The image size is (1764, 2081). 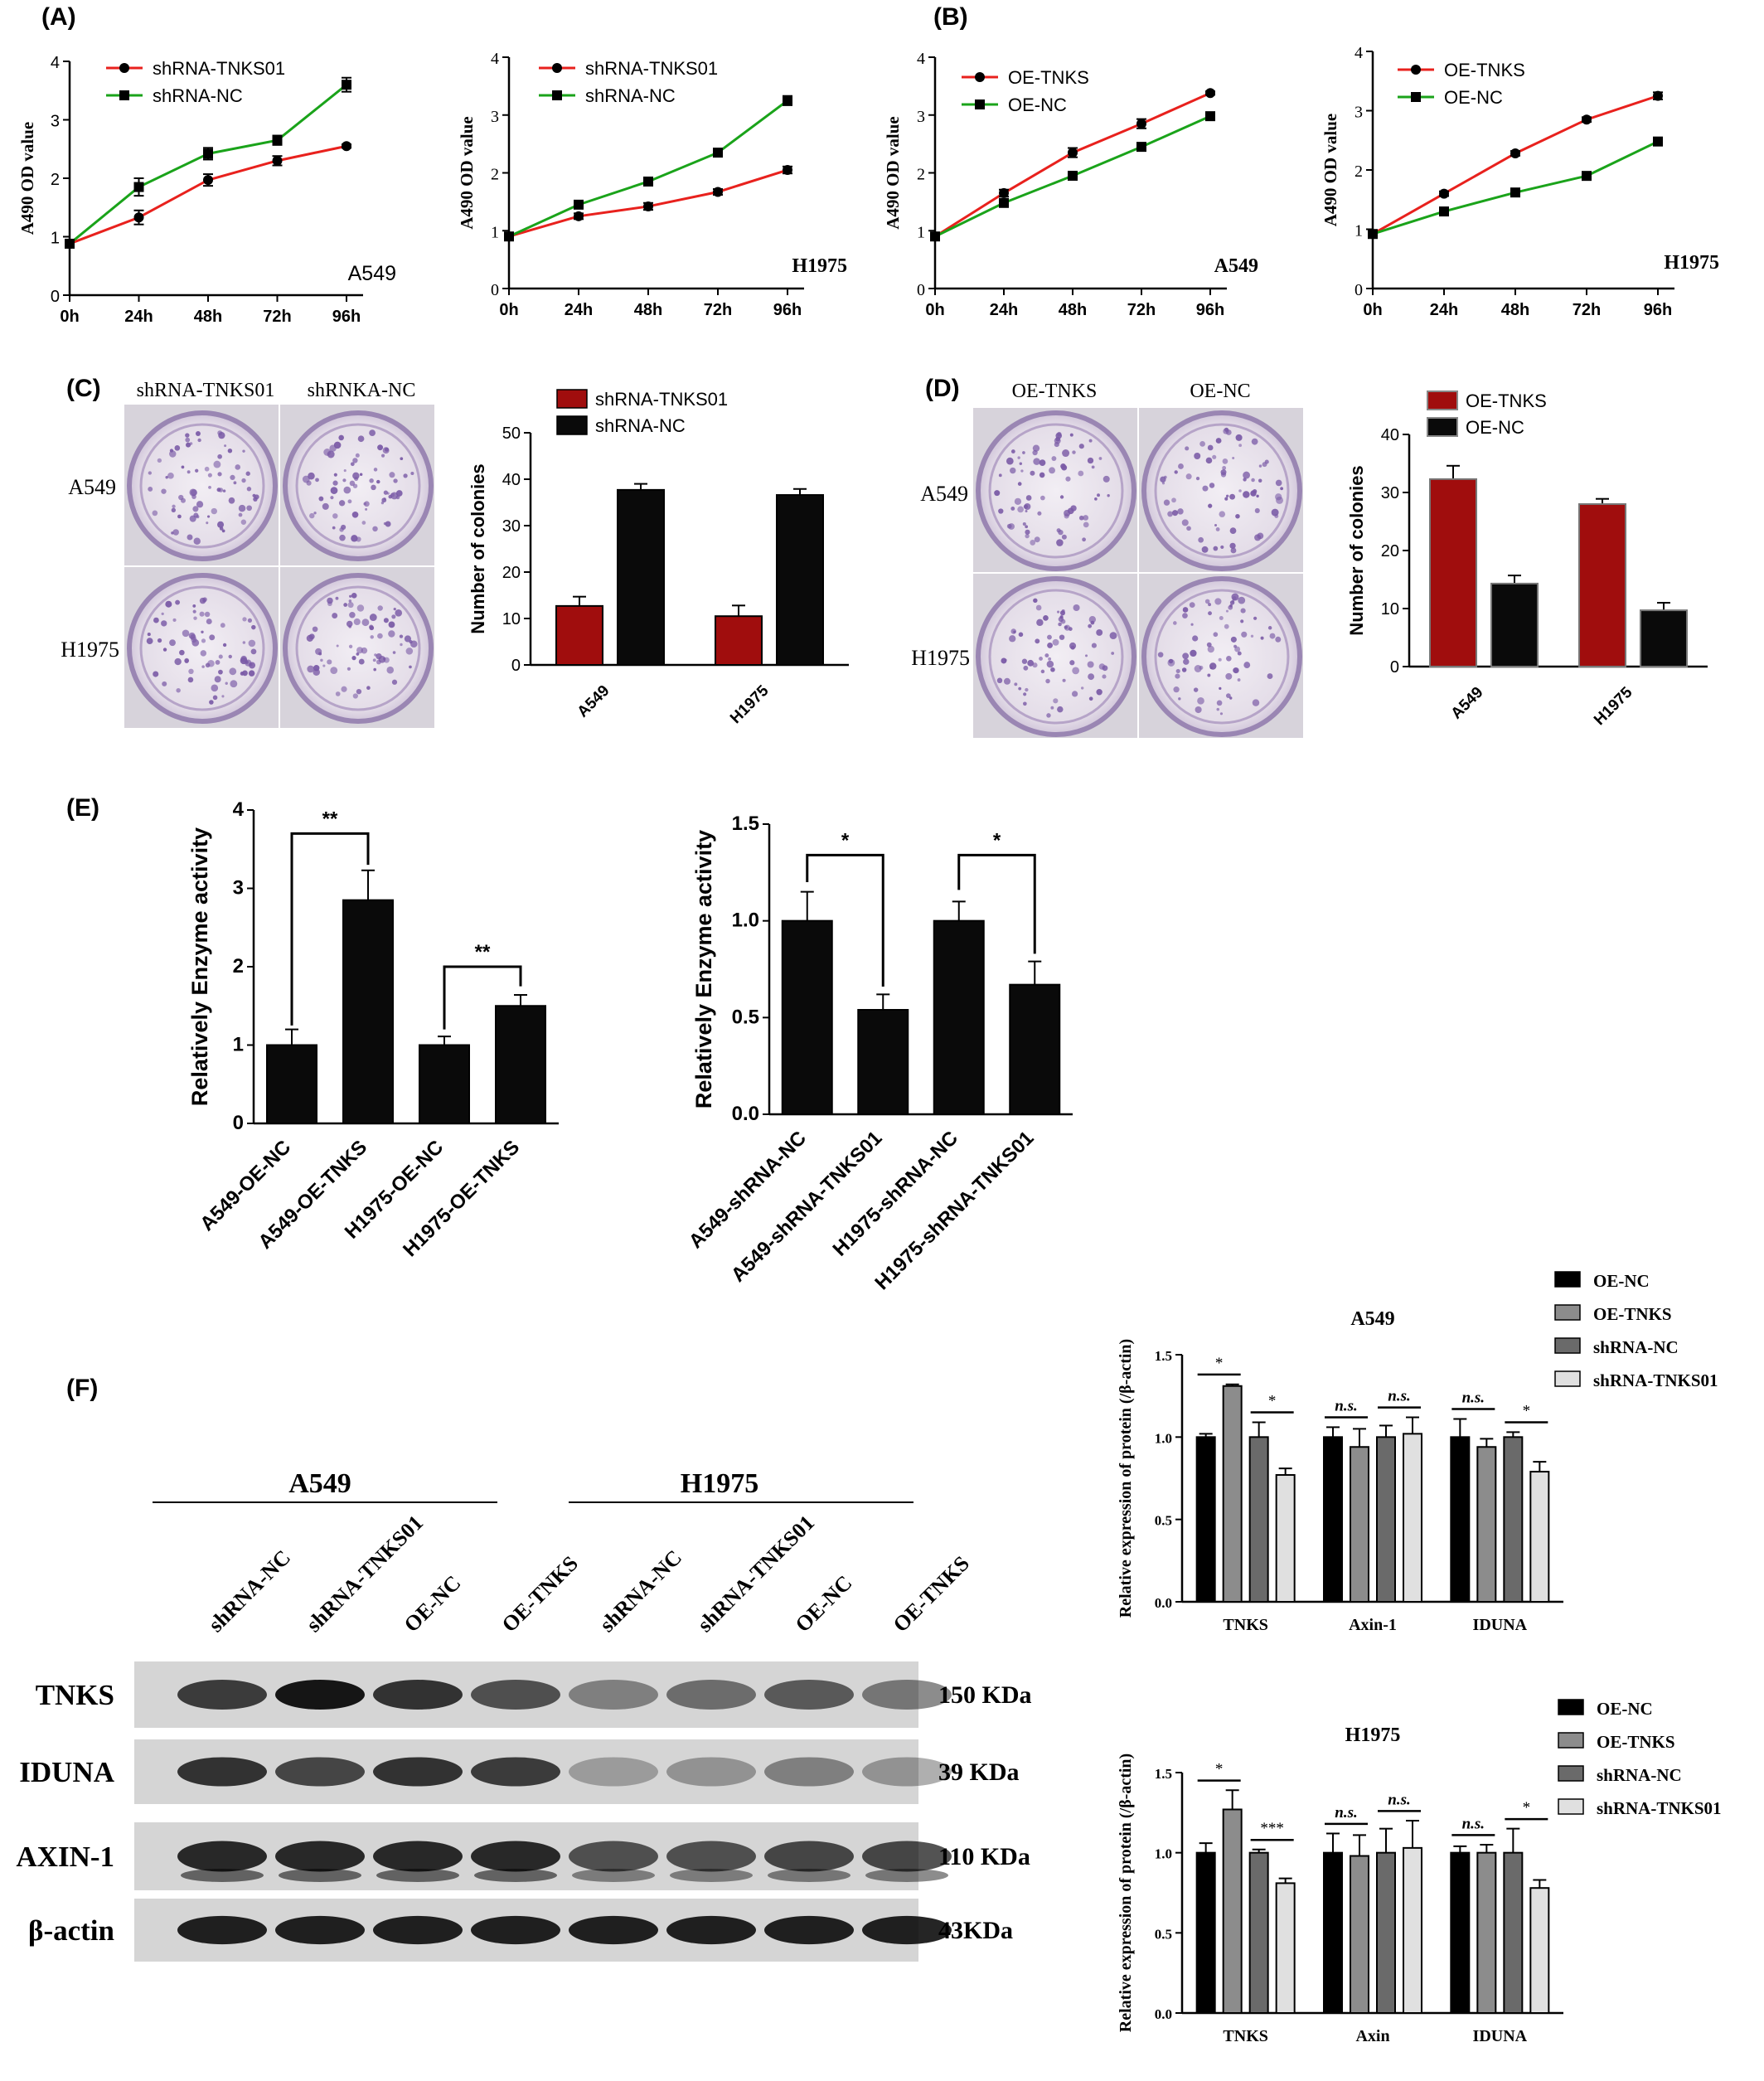 What do you see at coordinates (55, 239) in the screenshot?
I see `y-tick-label: 1` at bounding box center [55, 239].